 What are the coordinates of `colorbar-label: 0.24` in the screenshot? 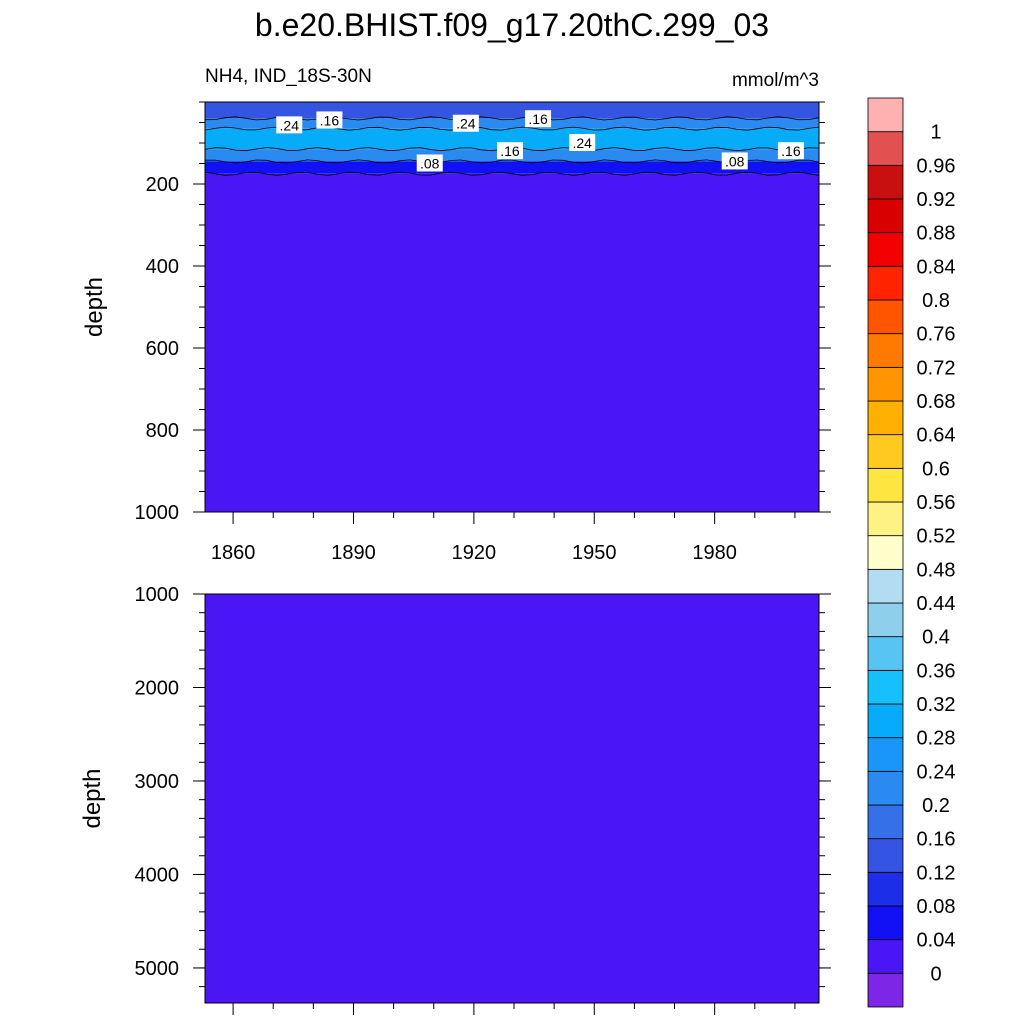 It's located at (936, 772).